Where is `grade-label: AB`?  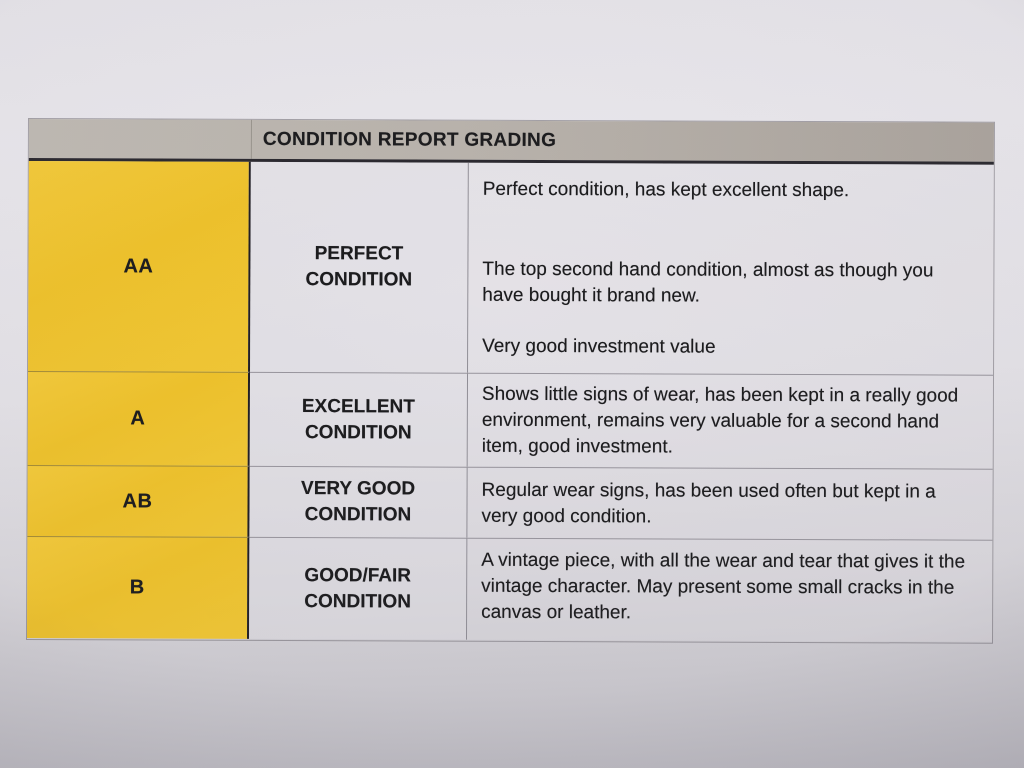 grade-label: AB is located at coordinates (137, 500).